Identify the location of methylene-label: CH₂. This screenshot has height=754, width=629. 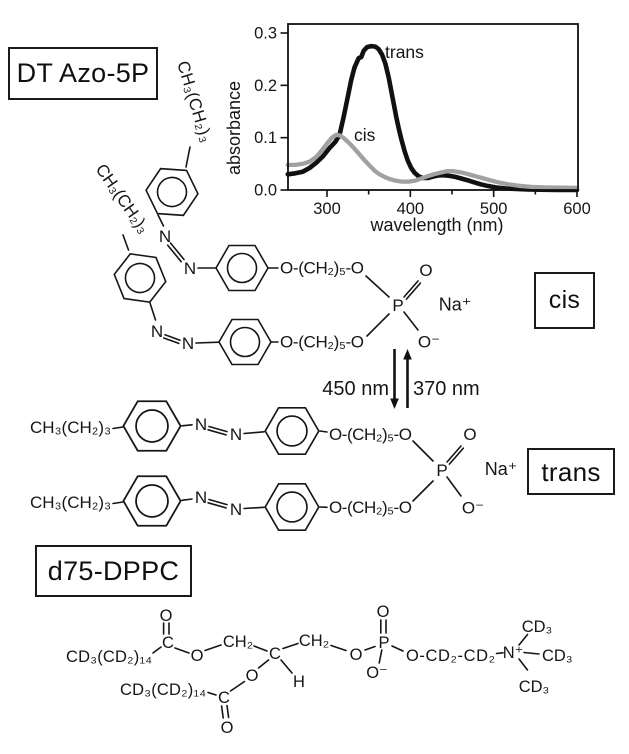
(314, 641).